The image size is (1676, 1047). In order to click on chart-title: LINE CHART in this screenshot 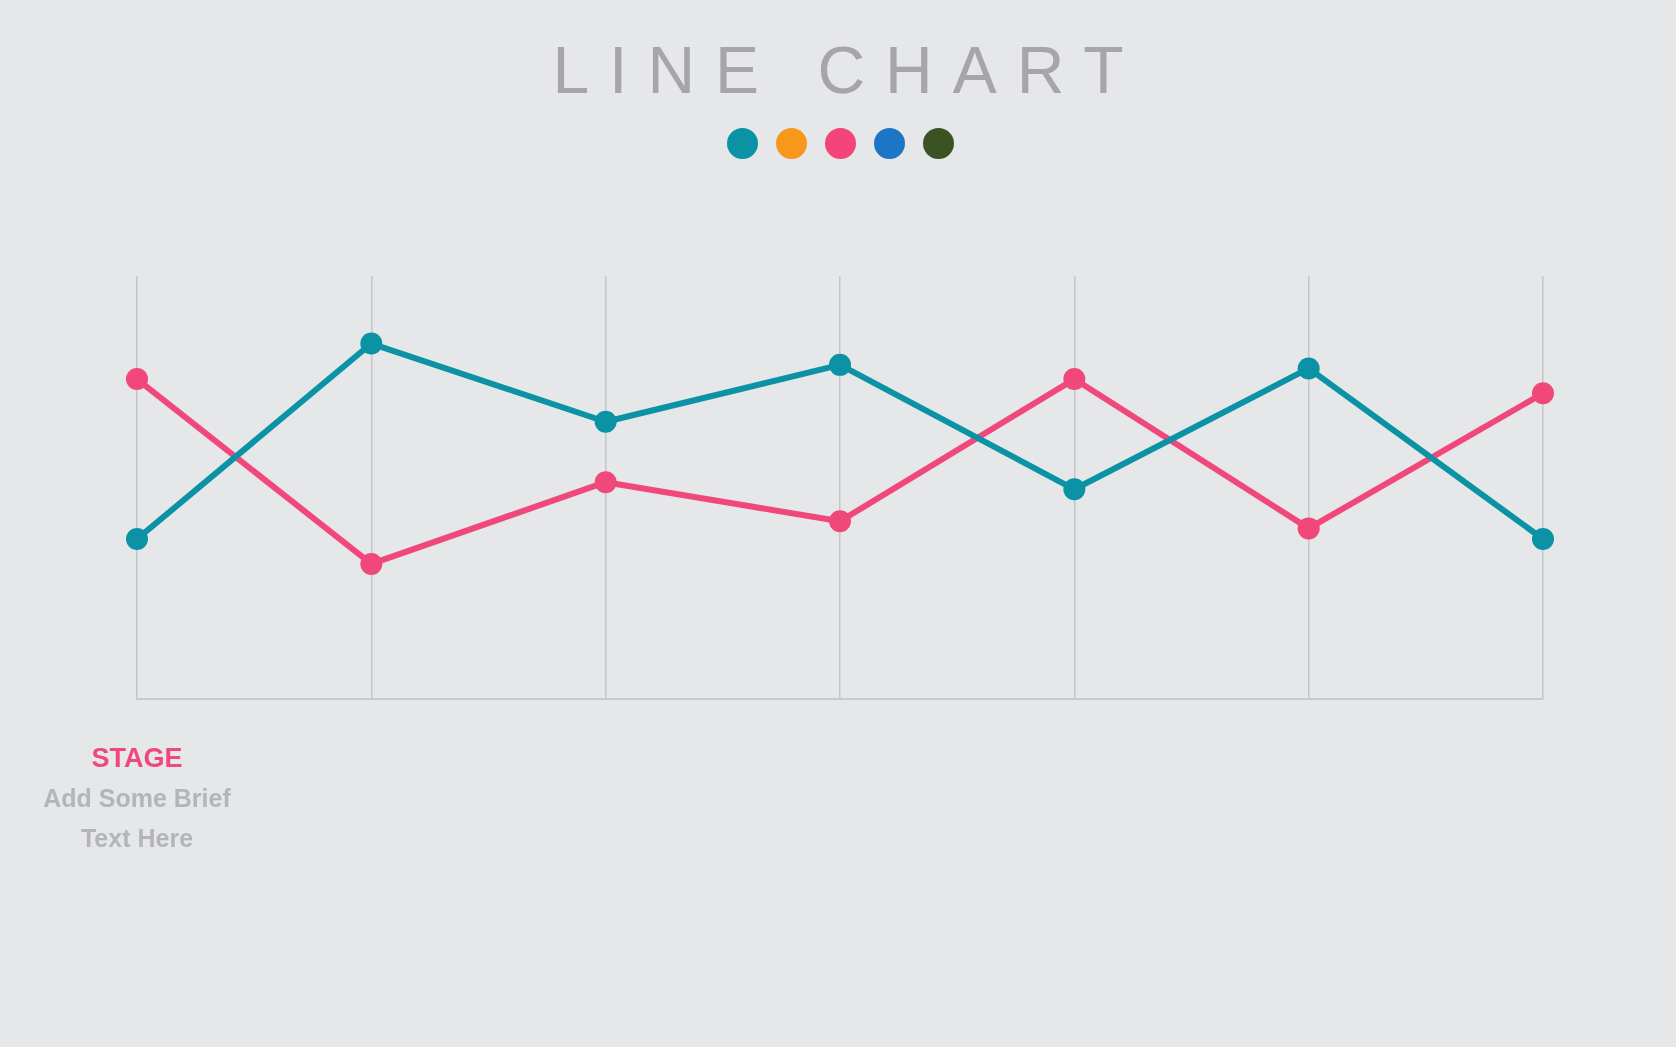, I will do `click(848, 70)`.